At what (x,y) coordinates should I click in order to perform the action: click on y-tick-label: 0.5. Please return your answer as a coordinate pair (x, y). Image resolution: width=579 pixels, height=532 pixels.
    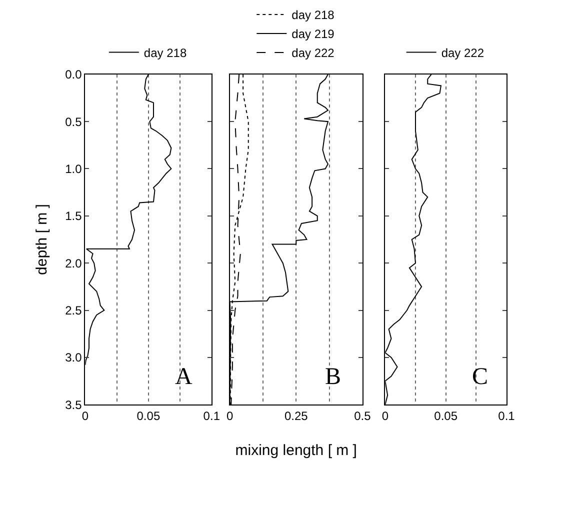
    Looking at the image, I should click on (73, 121).